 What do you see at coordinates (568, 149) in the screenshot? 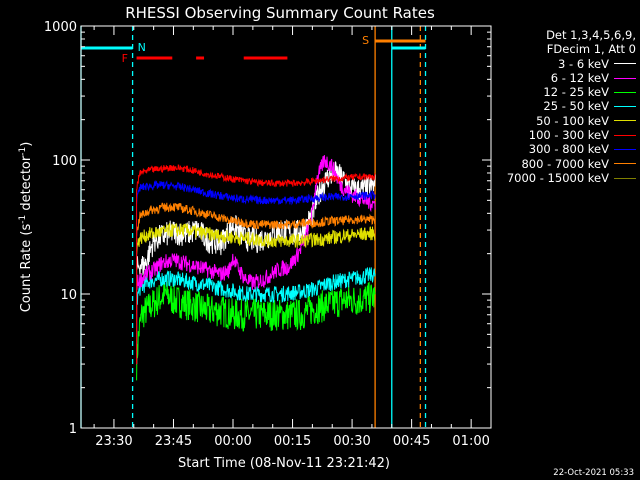
I see `legend-label: 300 - 800 keV` at bounding box center [568, 149].